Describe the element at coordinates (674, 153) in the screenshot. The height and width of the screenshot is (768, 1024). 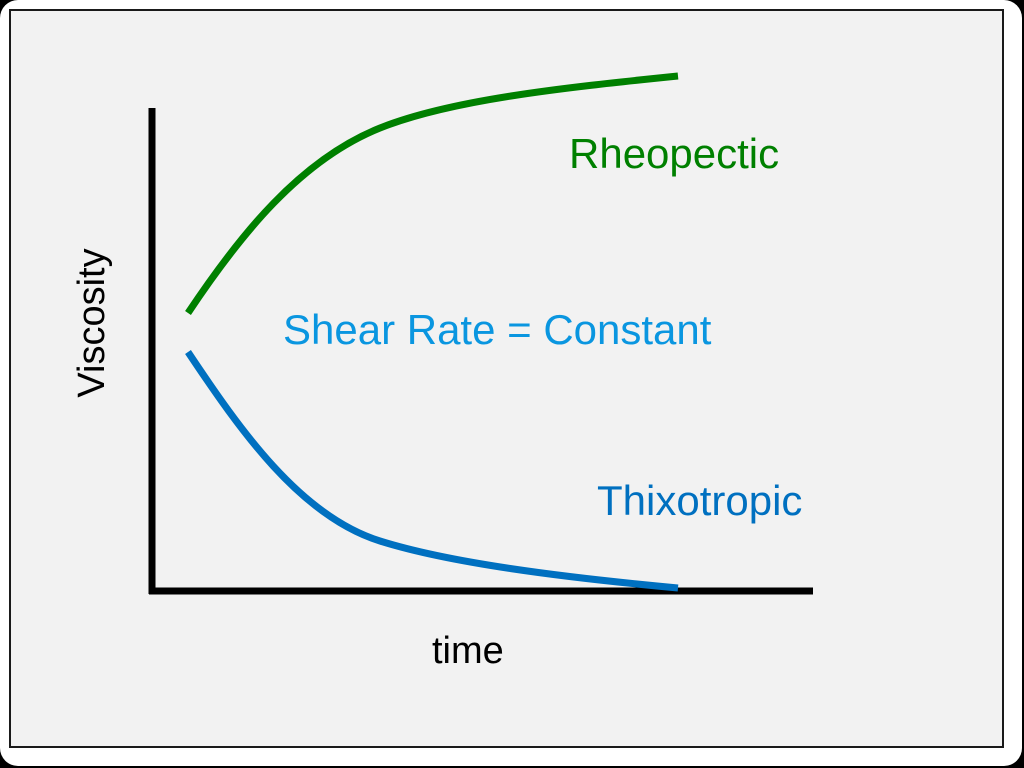
I see `rheopectic-label: Rheopectic` at that location.